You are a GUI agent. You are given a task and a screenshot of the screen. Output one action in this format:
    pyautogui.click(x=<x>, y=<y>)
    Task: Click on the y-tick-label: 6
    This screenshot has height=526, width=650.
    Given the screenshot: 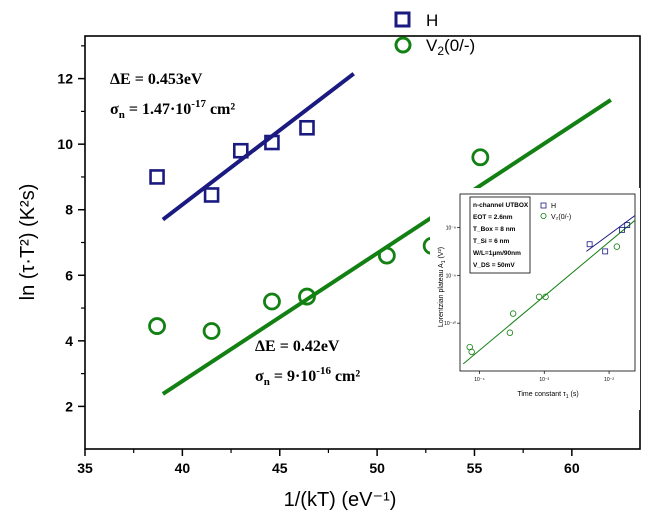 What is the action you would take?
    pyautogui.click(x=69, y=275)
    